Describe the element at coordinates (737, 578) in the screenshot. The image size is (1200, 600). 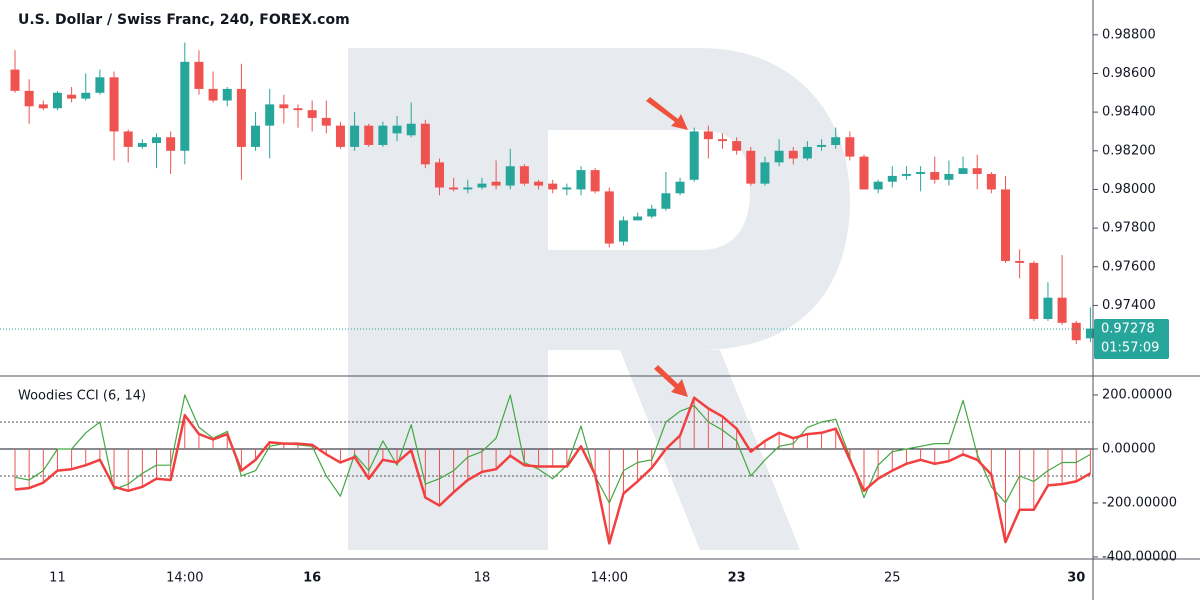
I see `x-tick-label: 23` at that location.